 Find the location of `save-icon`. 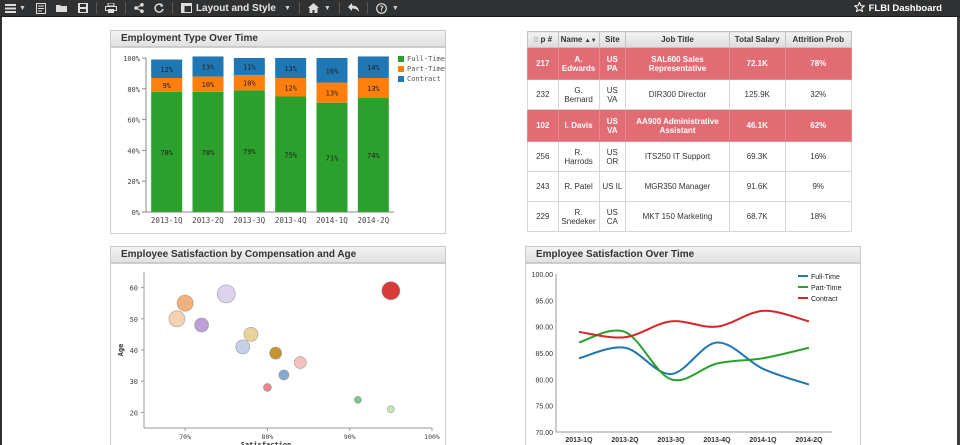

save-icon is located at coordinates (82, 8).